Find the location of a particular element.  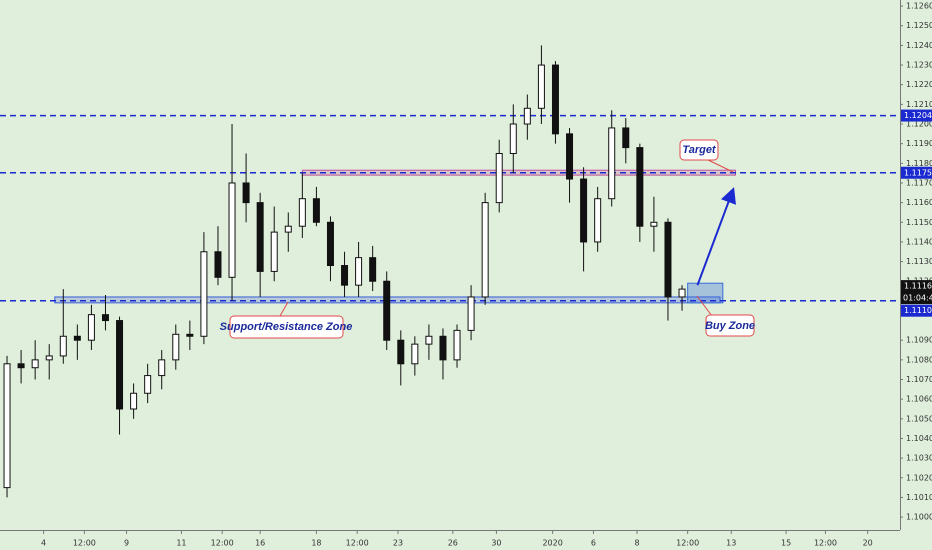

y-tick-label: 1.12000 is located at coordinates (919, 124).